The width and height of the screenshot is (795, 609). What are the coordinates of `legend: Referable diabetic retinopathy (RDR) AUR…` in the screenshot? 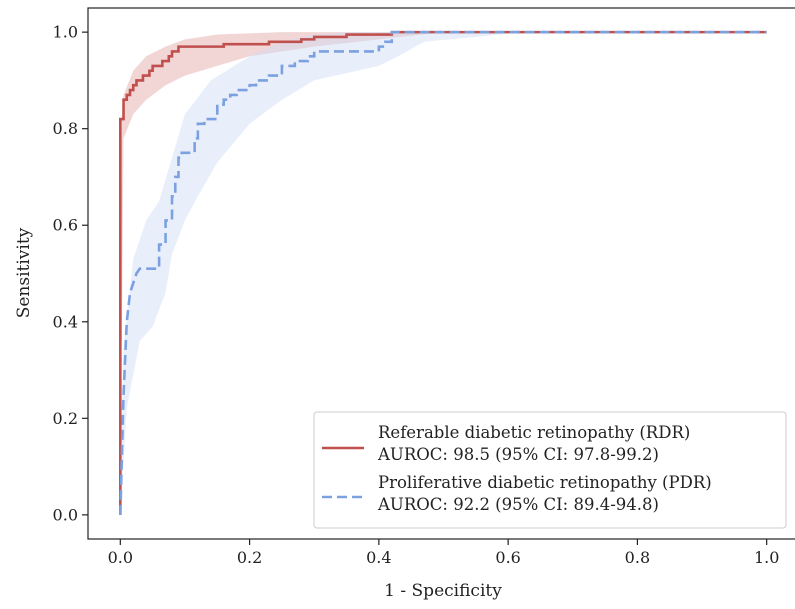 It's located at (550, 470).